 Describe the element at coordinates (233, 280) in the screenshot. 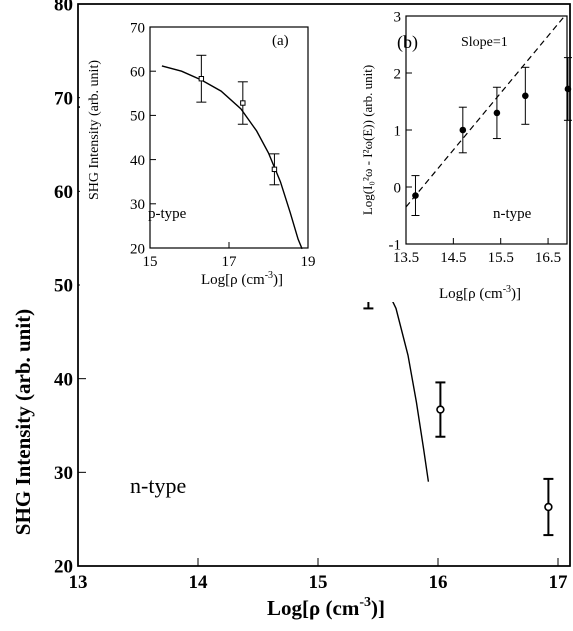

I see `inset-a-xlabel-main: Log[ρ (cm` at that location.